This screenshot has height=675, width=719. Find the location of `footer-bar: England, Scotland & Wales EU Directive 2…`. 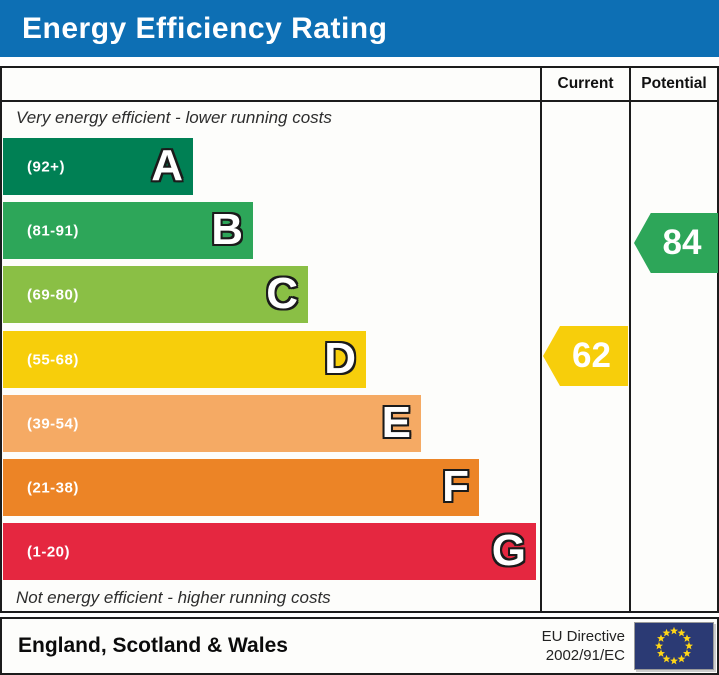

footer-bar: England, Scotland & Wales EU Directive 2… is located at coordinates (359, 646).